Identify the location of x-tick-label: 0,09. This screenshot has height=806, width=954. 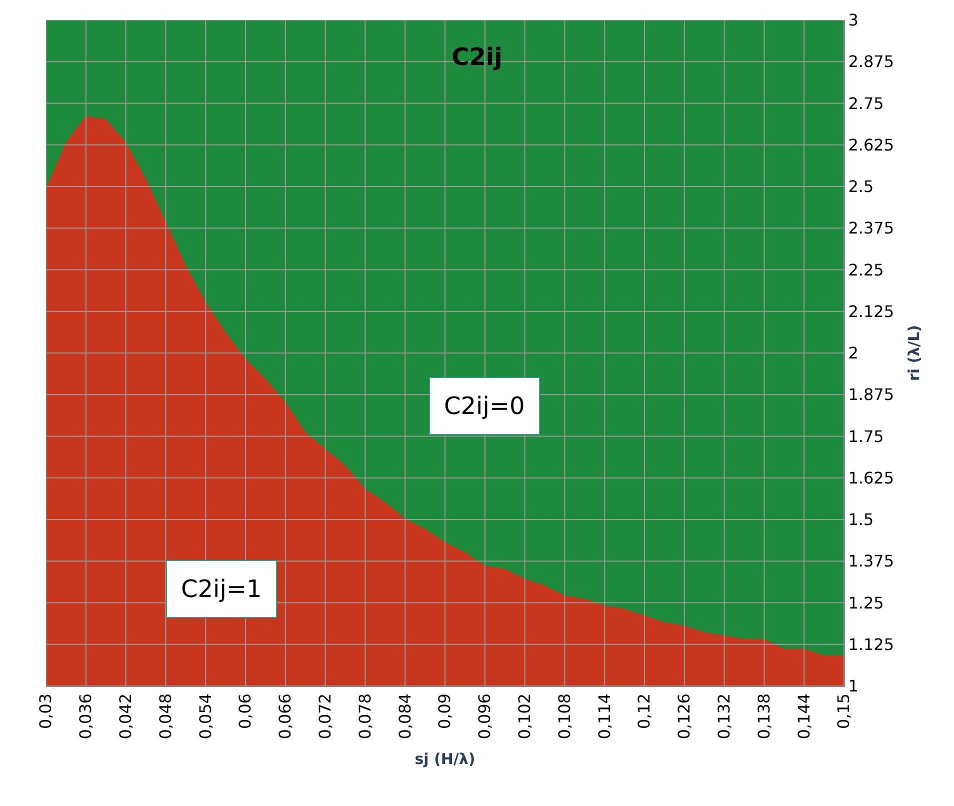
(444, 711).